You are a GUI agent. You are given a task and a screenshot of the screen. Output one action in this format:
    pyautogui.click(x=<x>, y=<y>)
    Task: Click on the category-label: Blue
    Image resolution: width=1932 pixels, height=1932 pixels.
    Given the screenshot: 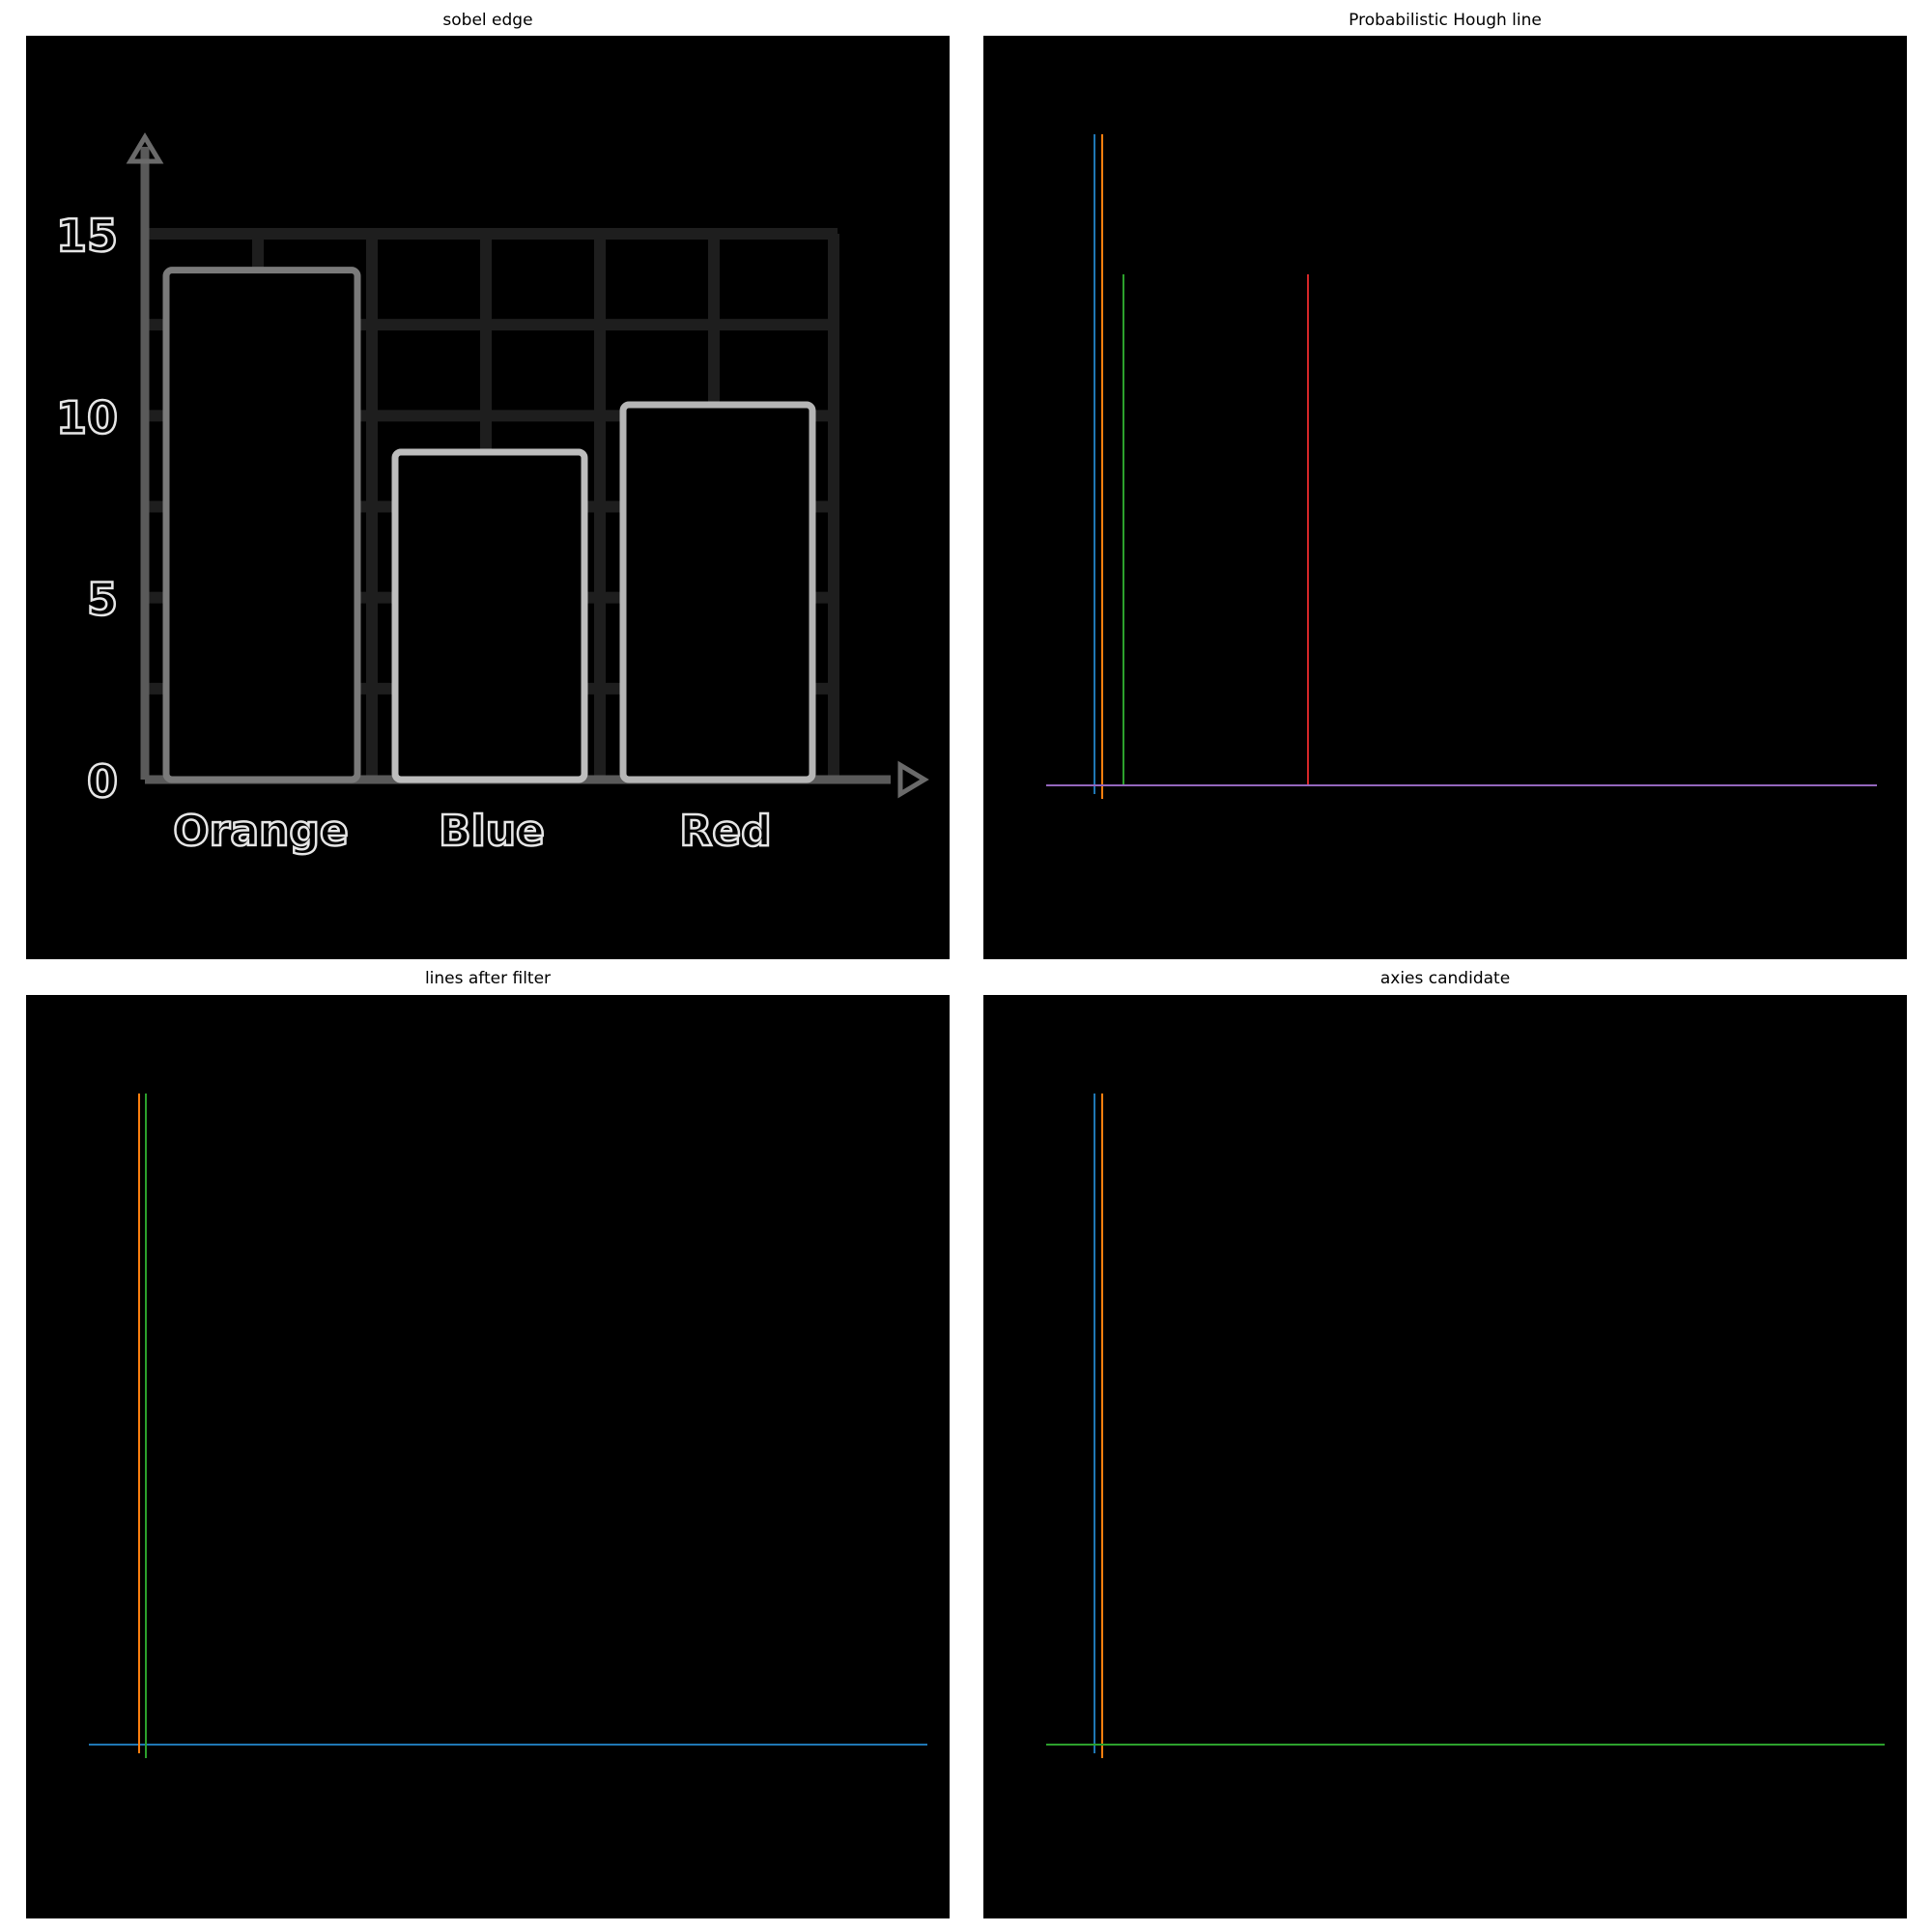 What is the action you would take?
    pyautogui.click(x=492, y=831)
    